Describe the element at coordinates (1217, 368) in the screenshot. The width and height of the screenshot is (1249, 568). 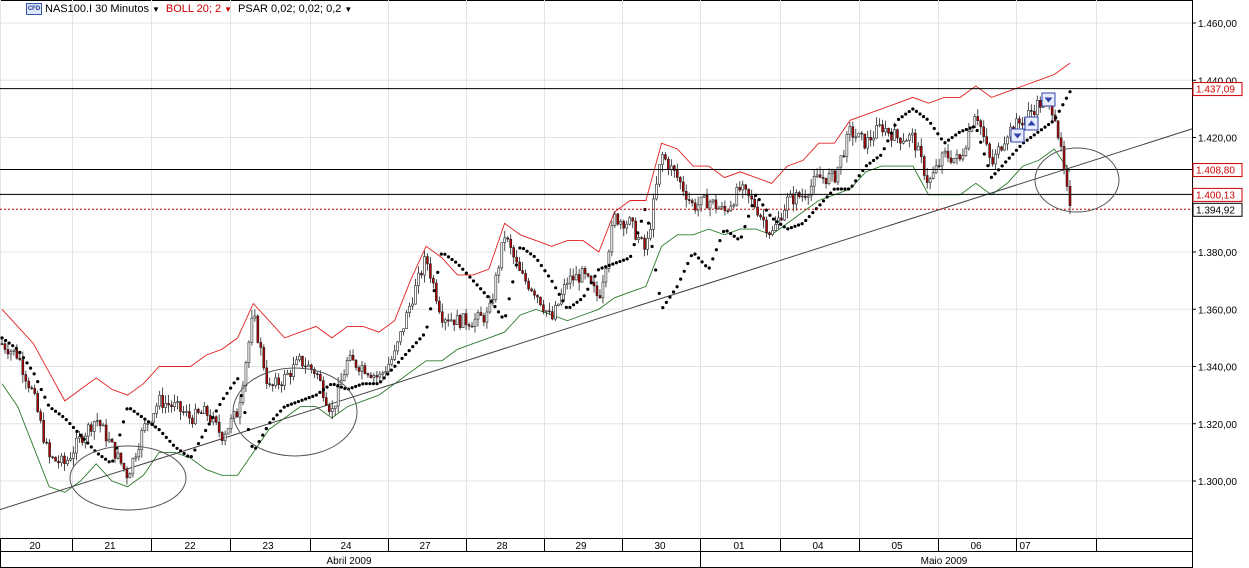
I see `y-tick-label: 1.340,00` at that location.